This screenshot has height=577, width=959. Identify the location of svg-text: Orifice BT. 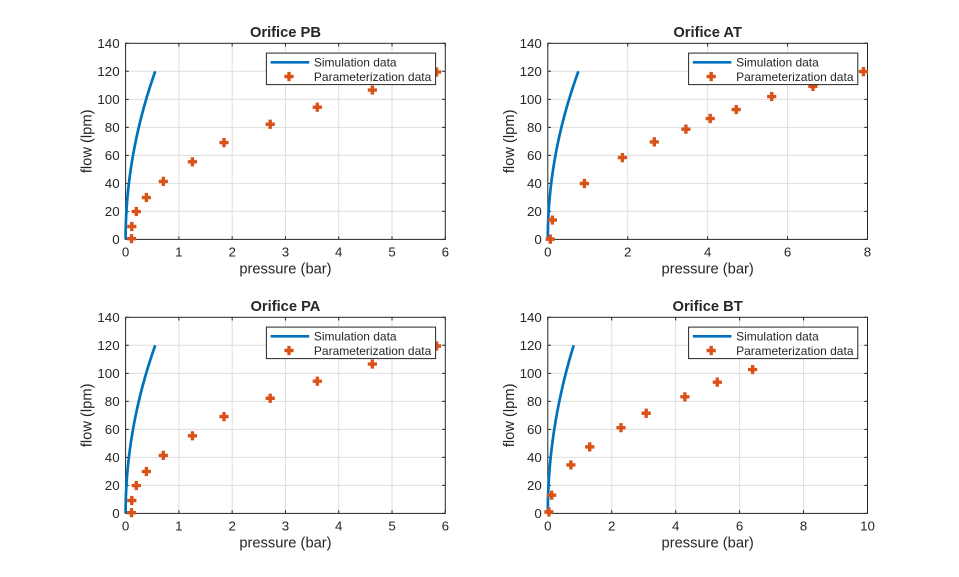
(708, 307).